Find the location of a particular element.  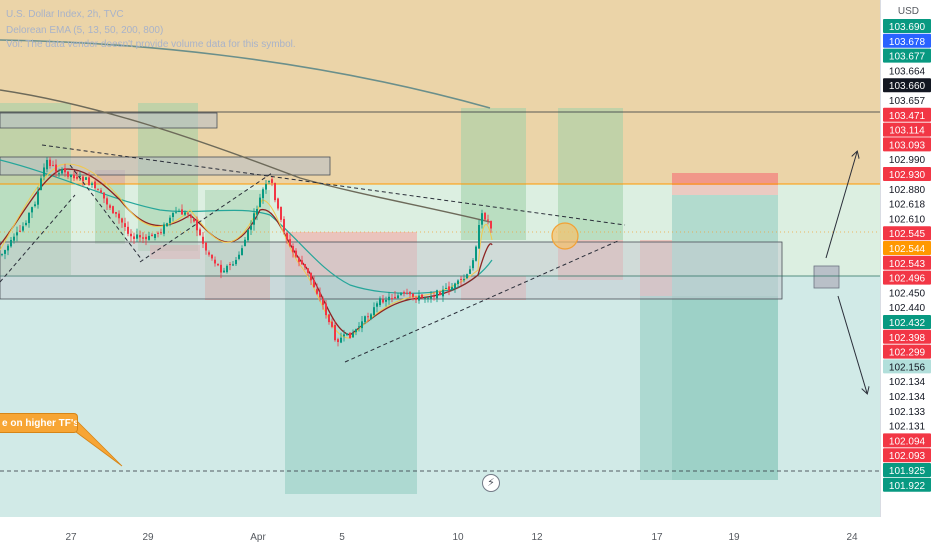

range-box-top is located at coordinates (109, 120).